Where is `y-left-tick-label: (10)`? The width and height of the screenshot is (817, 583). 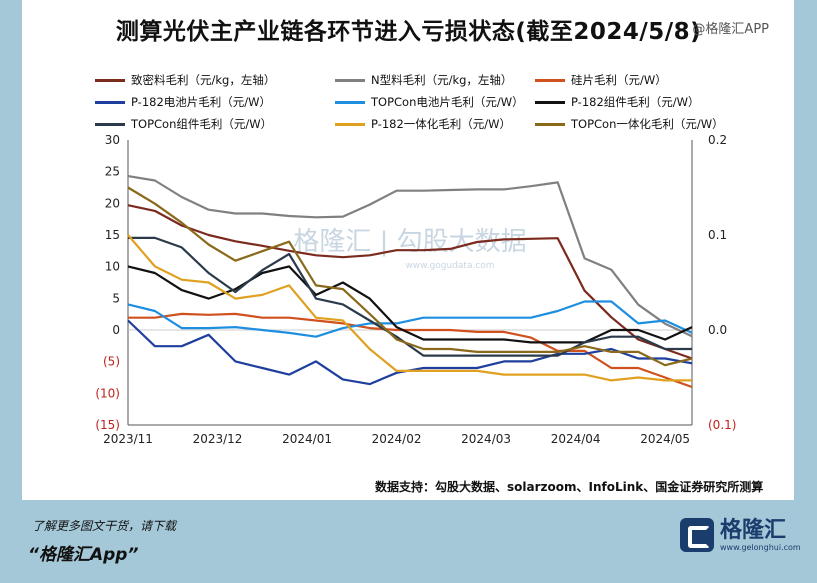
y-left-tick-label: (10) is located at coordinates (107, 393).